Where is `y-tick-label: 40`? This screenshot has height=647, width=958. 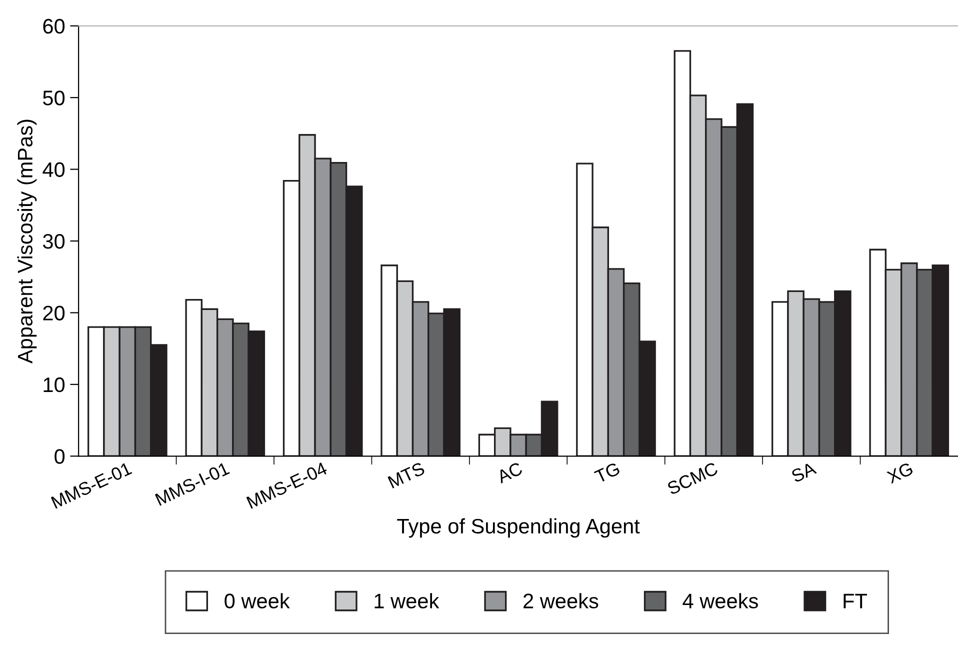 y-tick-label: 40 is located at coordinates (53, 170).